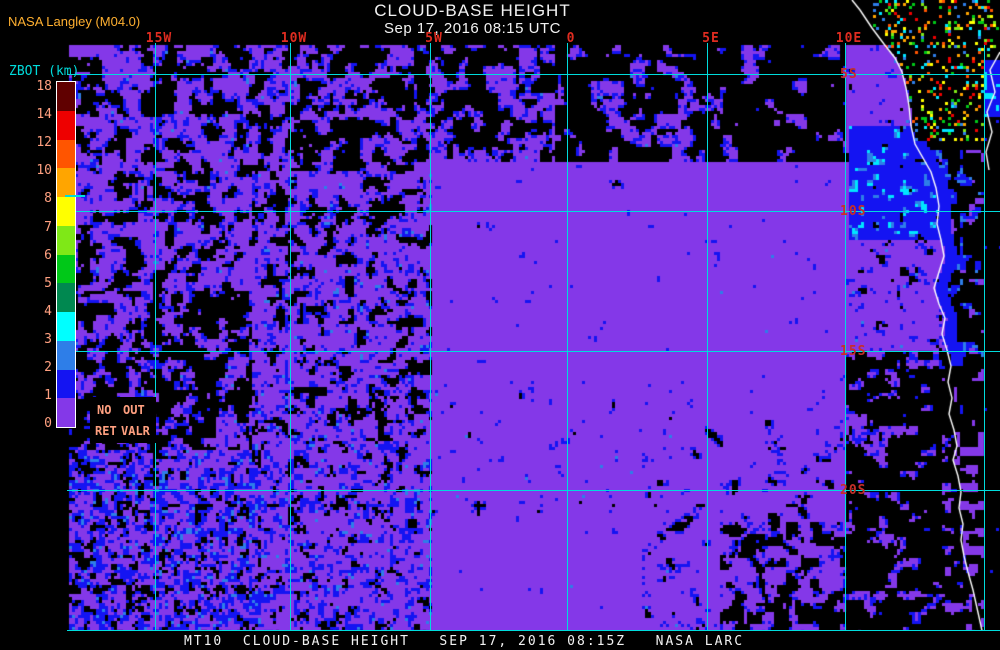 This screenshot has width=1000, height=650. I want to click on map-bottom-border, so click(533, 630).